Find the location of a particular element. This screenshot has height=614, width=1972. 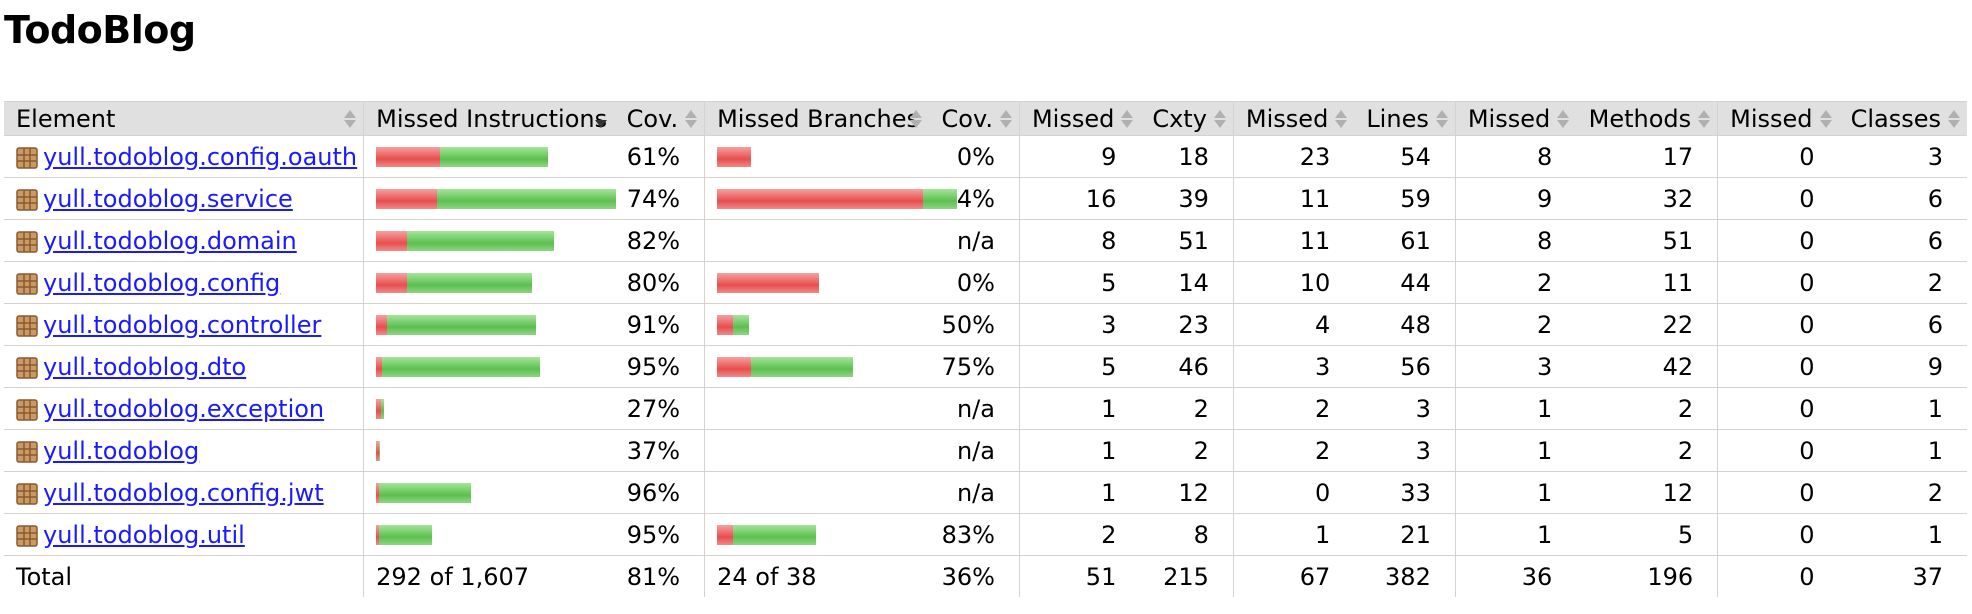

instructions-coverage: 91% is located at coordinates (659, 324).